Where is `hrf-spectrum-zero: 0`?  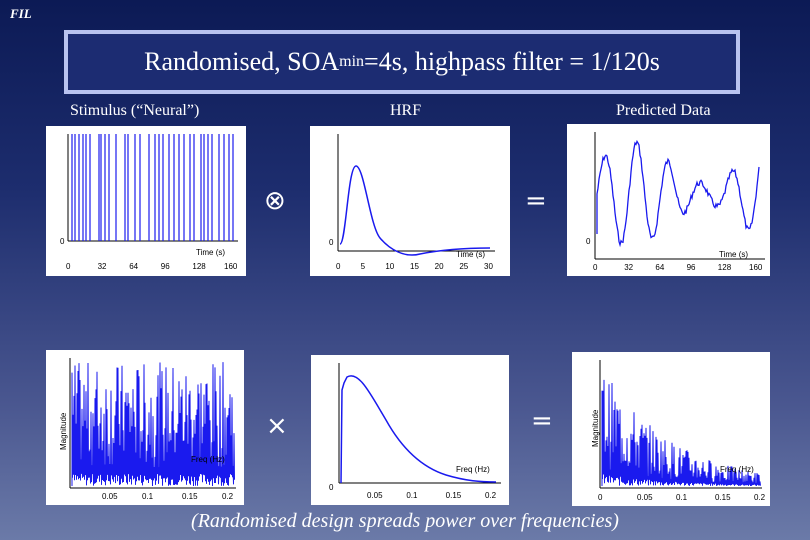
hrf-spectrum-zero: 0 is located at coordinates (331, 487).